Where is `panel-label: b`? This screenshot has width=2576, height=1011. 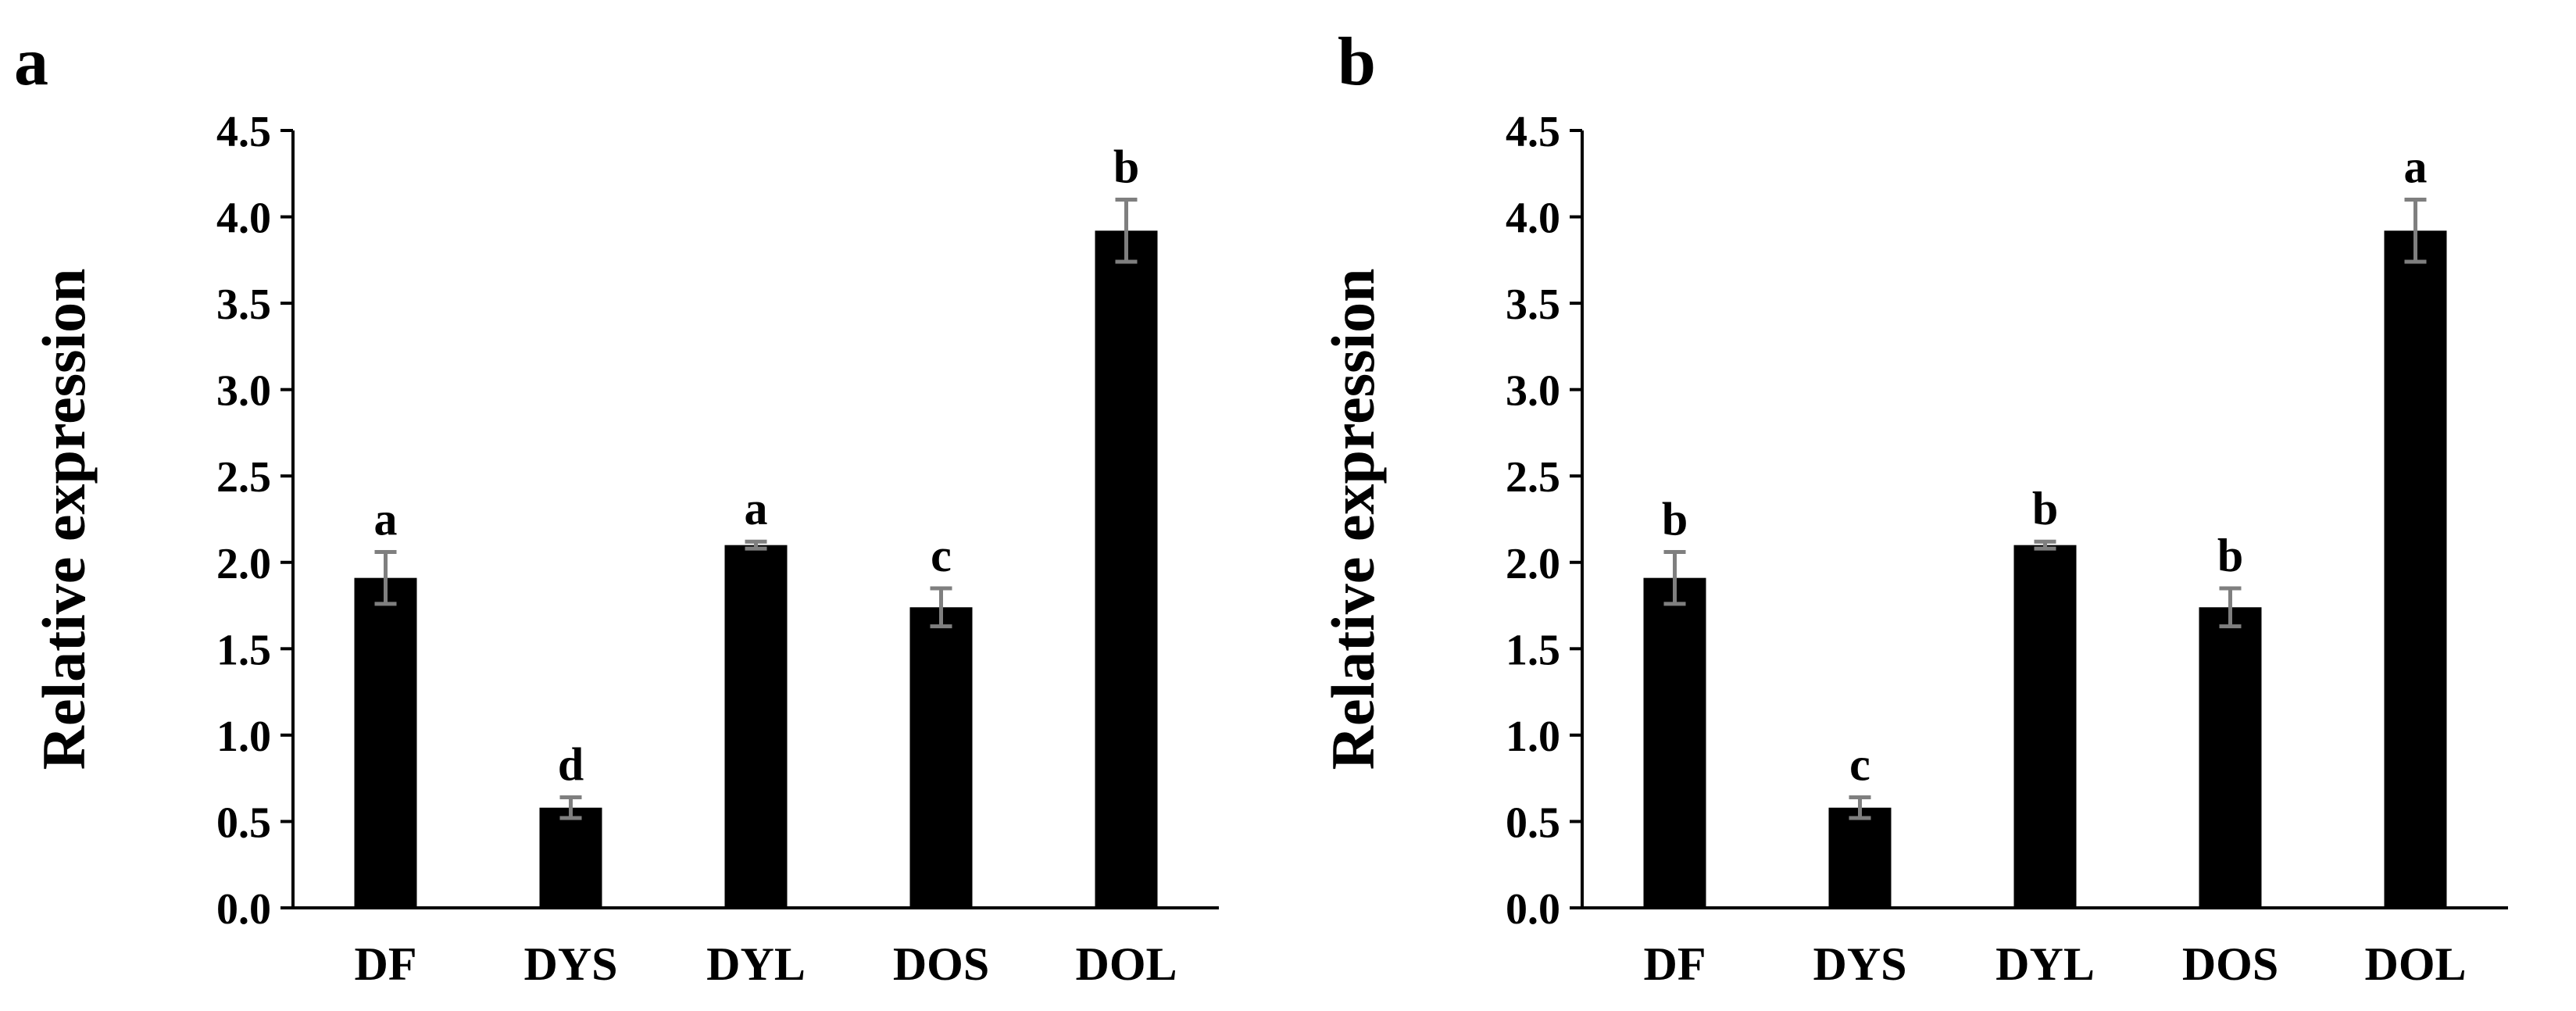
panel-label: b is located at coordinates (1357, 62).